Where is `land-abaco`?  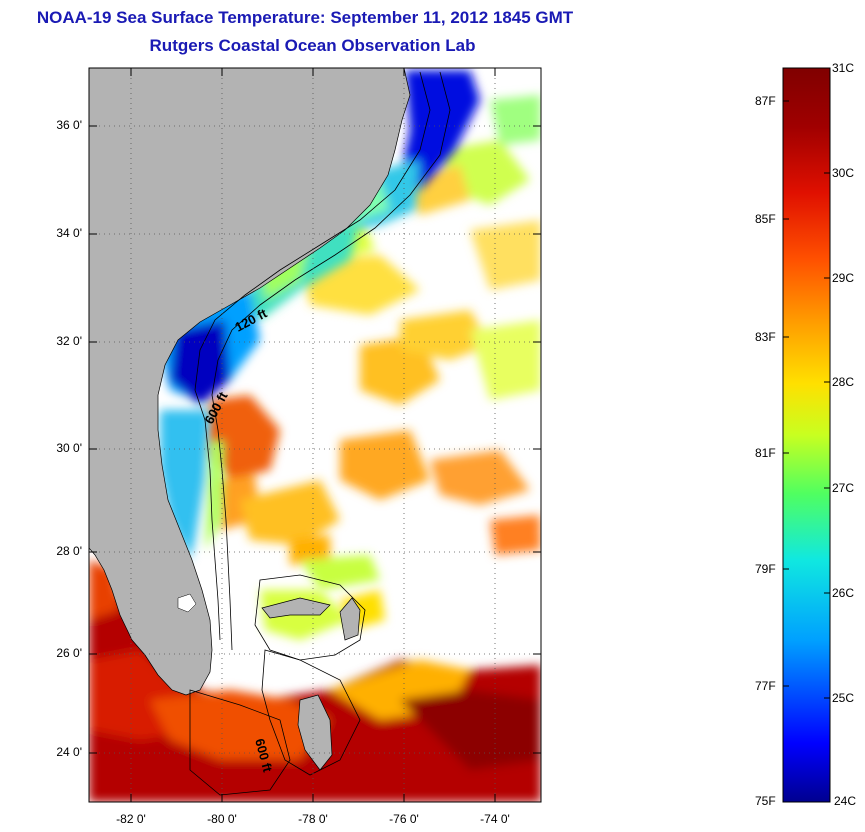 land-abaco is located at coordinates (350, 619).